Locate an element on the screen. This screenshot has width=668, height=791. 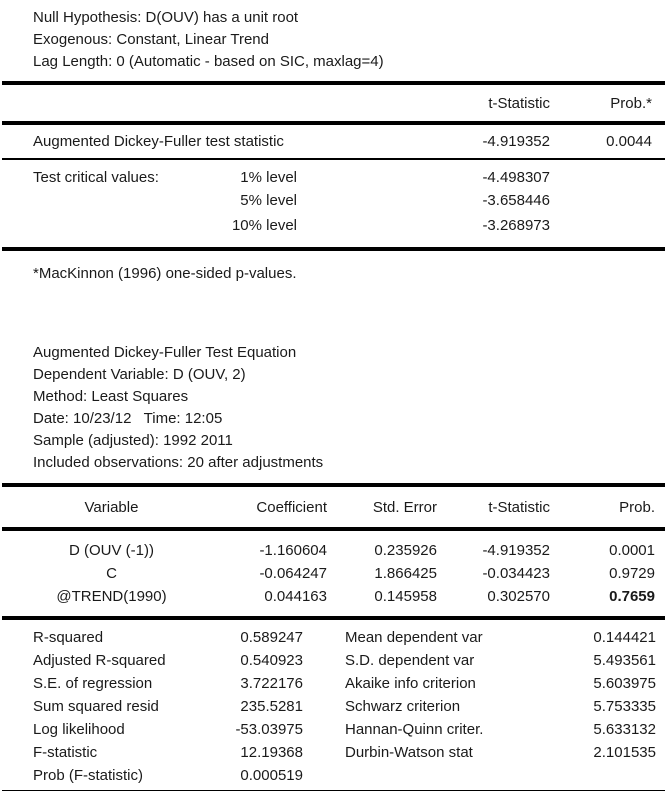
adf-header-tstat: t-Statistic is located at coordinates (519, 103).